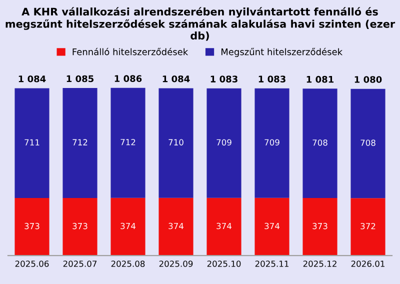 The width and height of the screenshot is (400, 284). What do you see at coordinates (130, 52) in the screenshot?
I see `legend-label: Fennálló hitelszerződések` at bounding box center [130, 52].